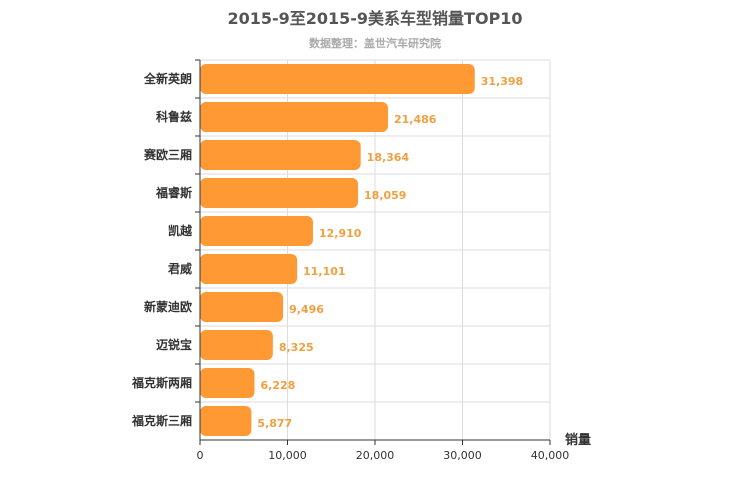  I want to click on chart-subtitle: 数据整理：盖世汽车研究院, so click(375, 43).